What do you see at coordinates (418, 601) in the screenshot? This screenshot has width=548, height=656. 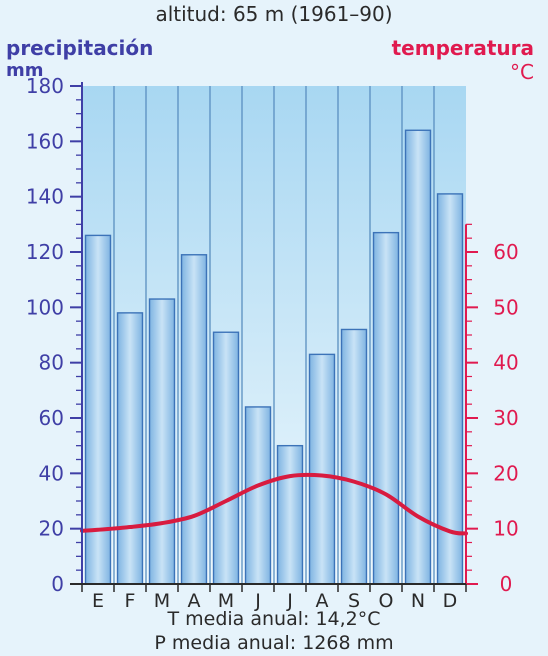 I see `month-label: N` at bounding box center [418, 601].